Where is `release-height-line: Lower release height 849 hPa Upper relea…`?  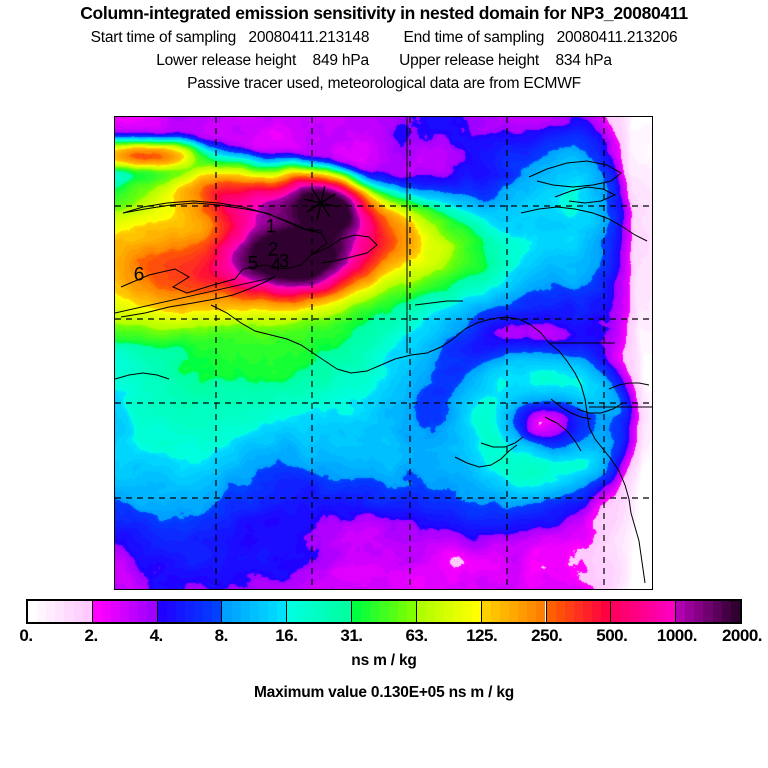
release-height-line: Lower release height 849 hPa Upper relea… is located at coordinates (384, 61).